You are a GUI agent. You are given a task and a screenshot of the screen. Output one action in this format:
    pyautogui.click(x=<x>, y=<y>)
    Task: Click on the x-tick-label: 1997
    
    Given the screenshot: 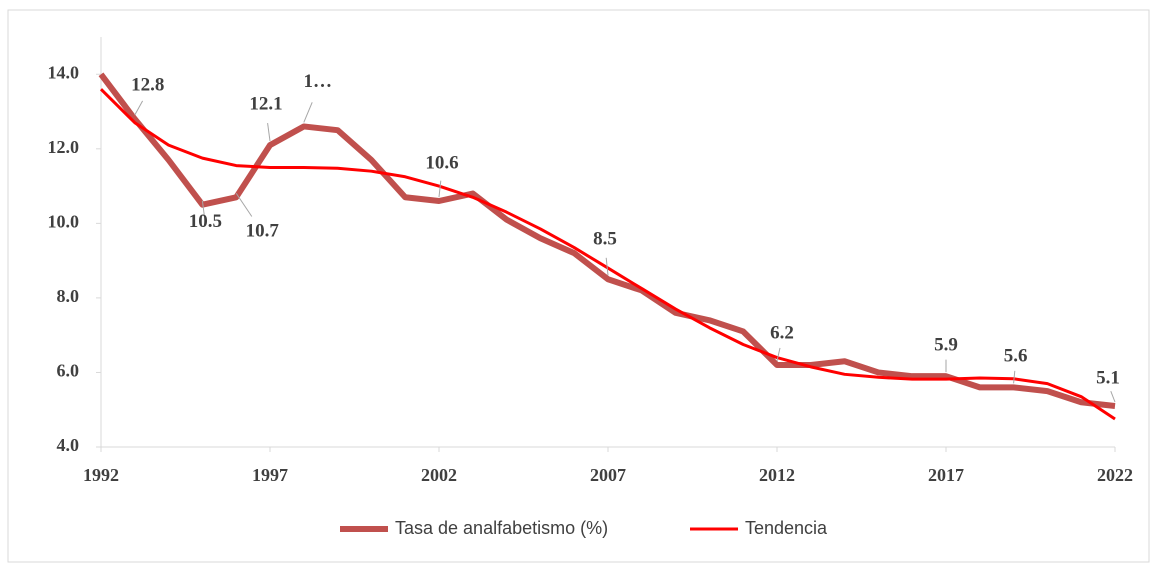 What is the action you would take?
    pyautogui.click(x=270, y=475)
    